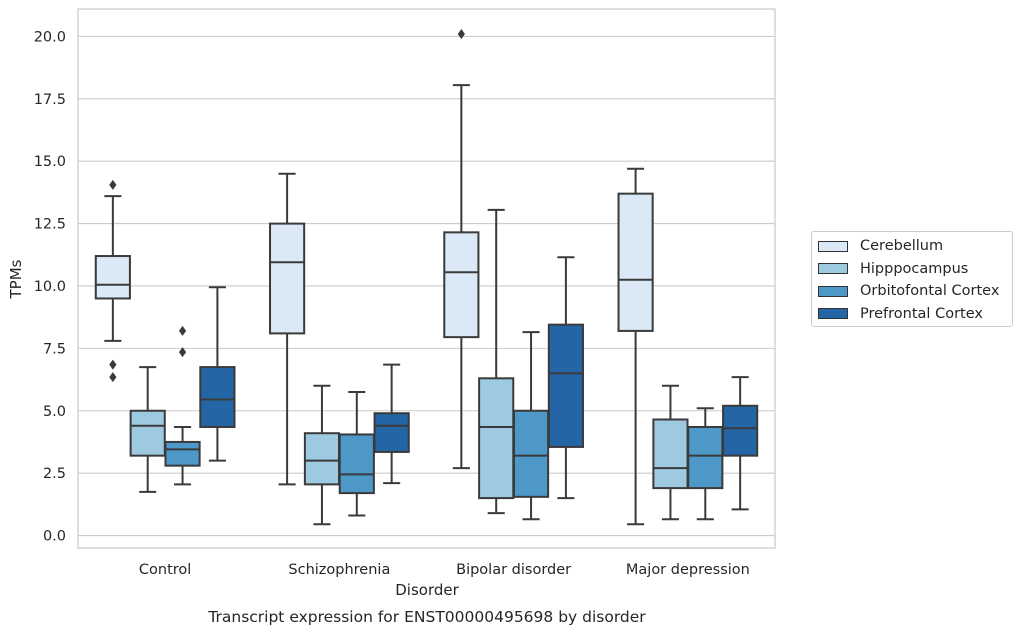 The height and width of the screenshot is (638, 1023). I want to click on legend-item: Hipppocampus, so click(893, 269).